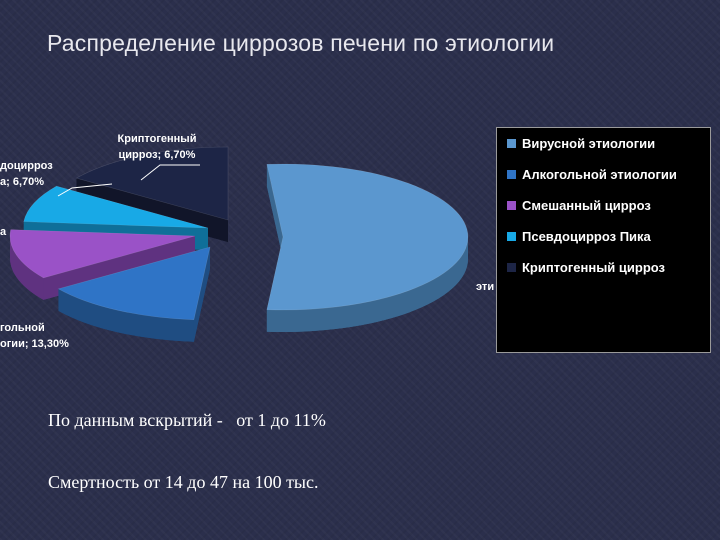 The image size is (720, 540). I want to click on legend-item-viral: Вирусной этиологии, so click(603, 144).